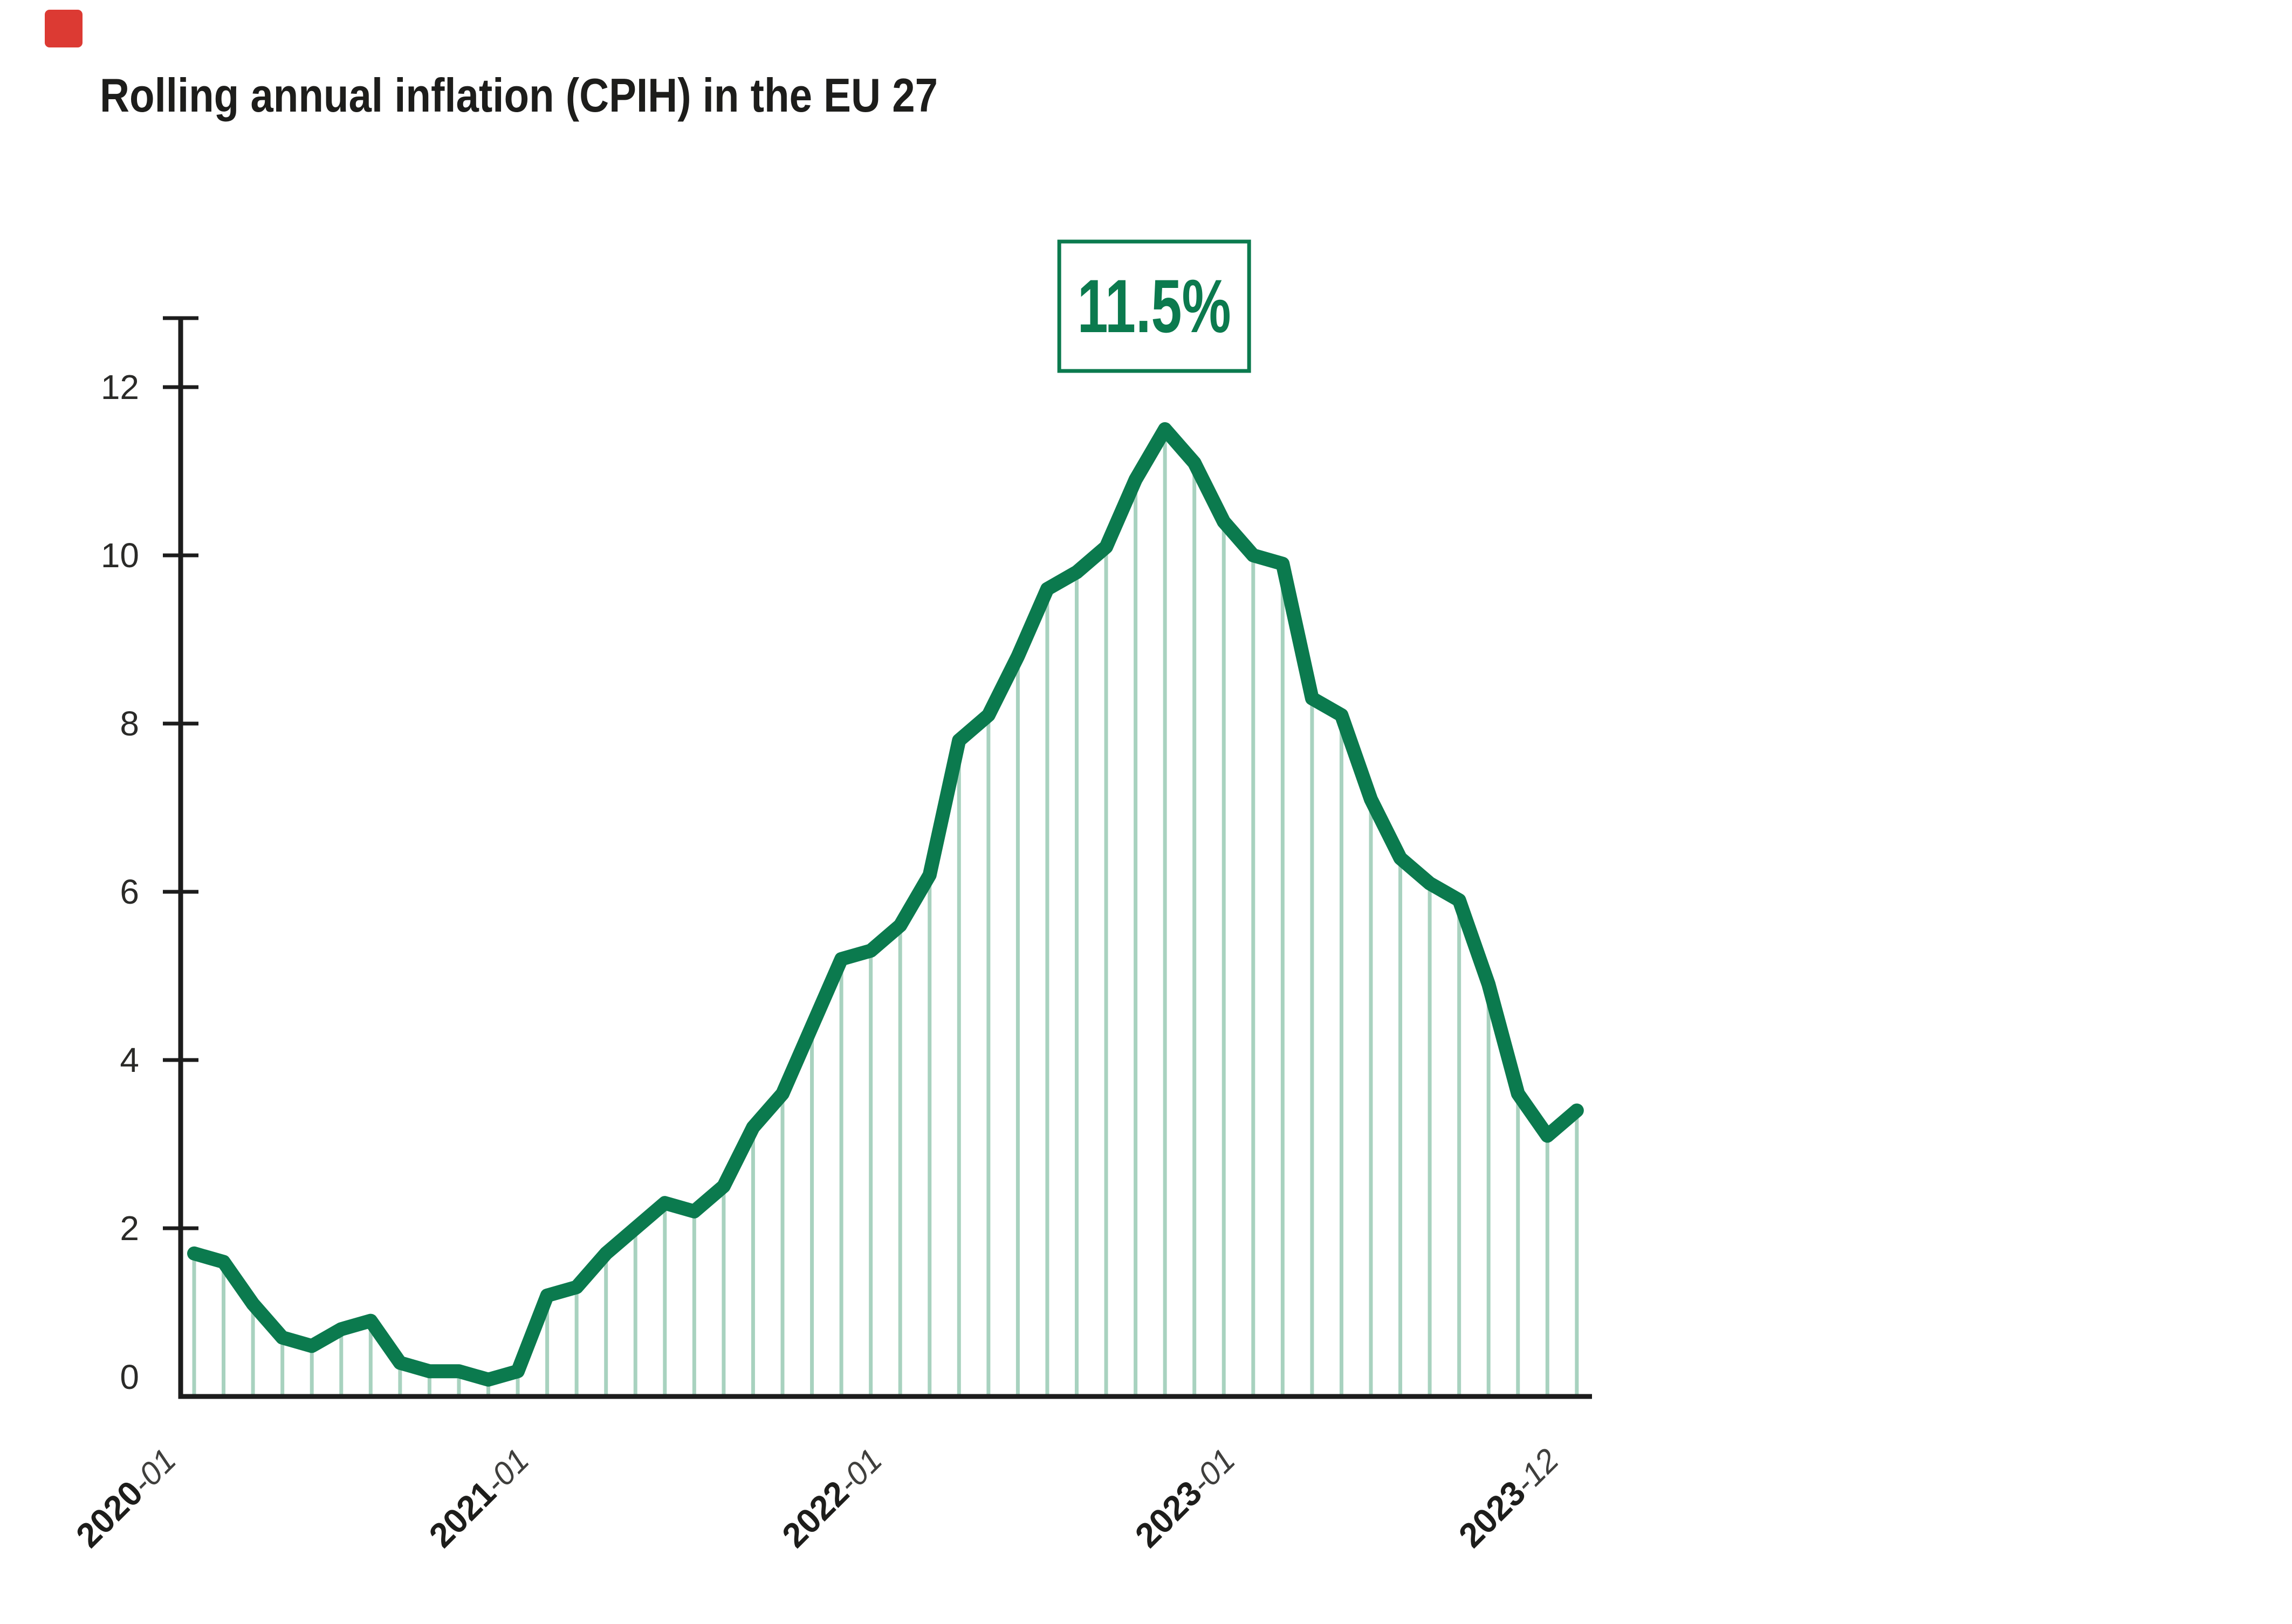  I want to click on x-tick-label-text: 2023-01, so click(1185, 1497).